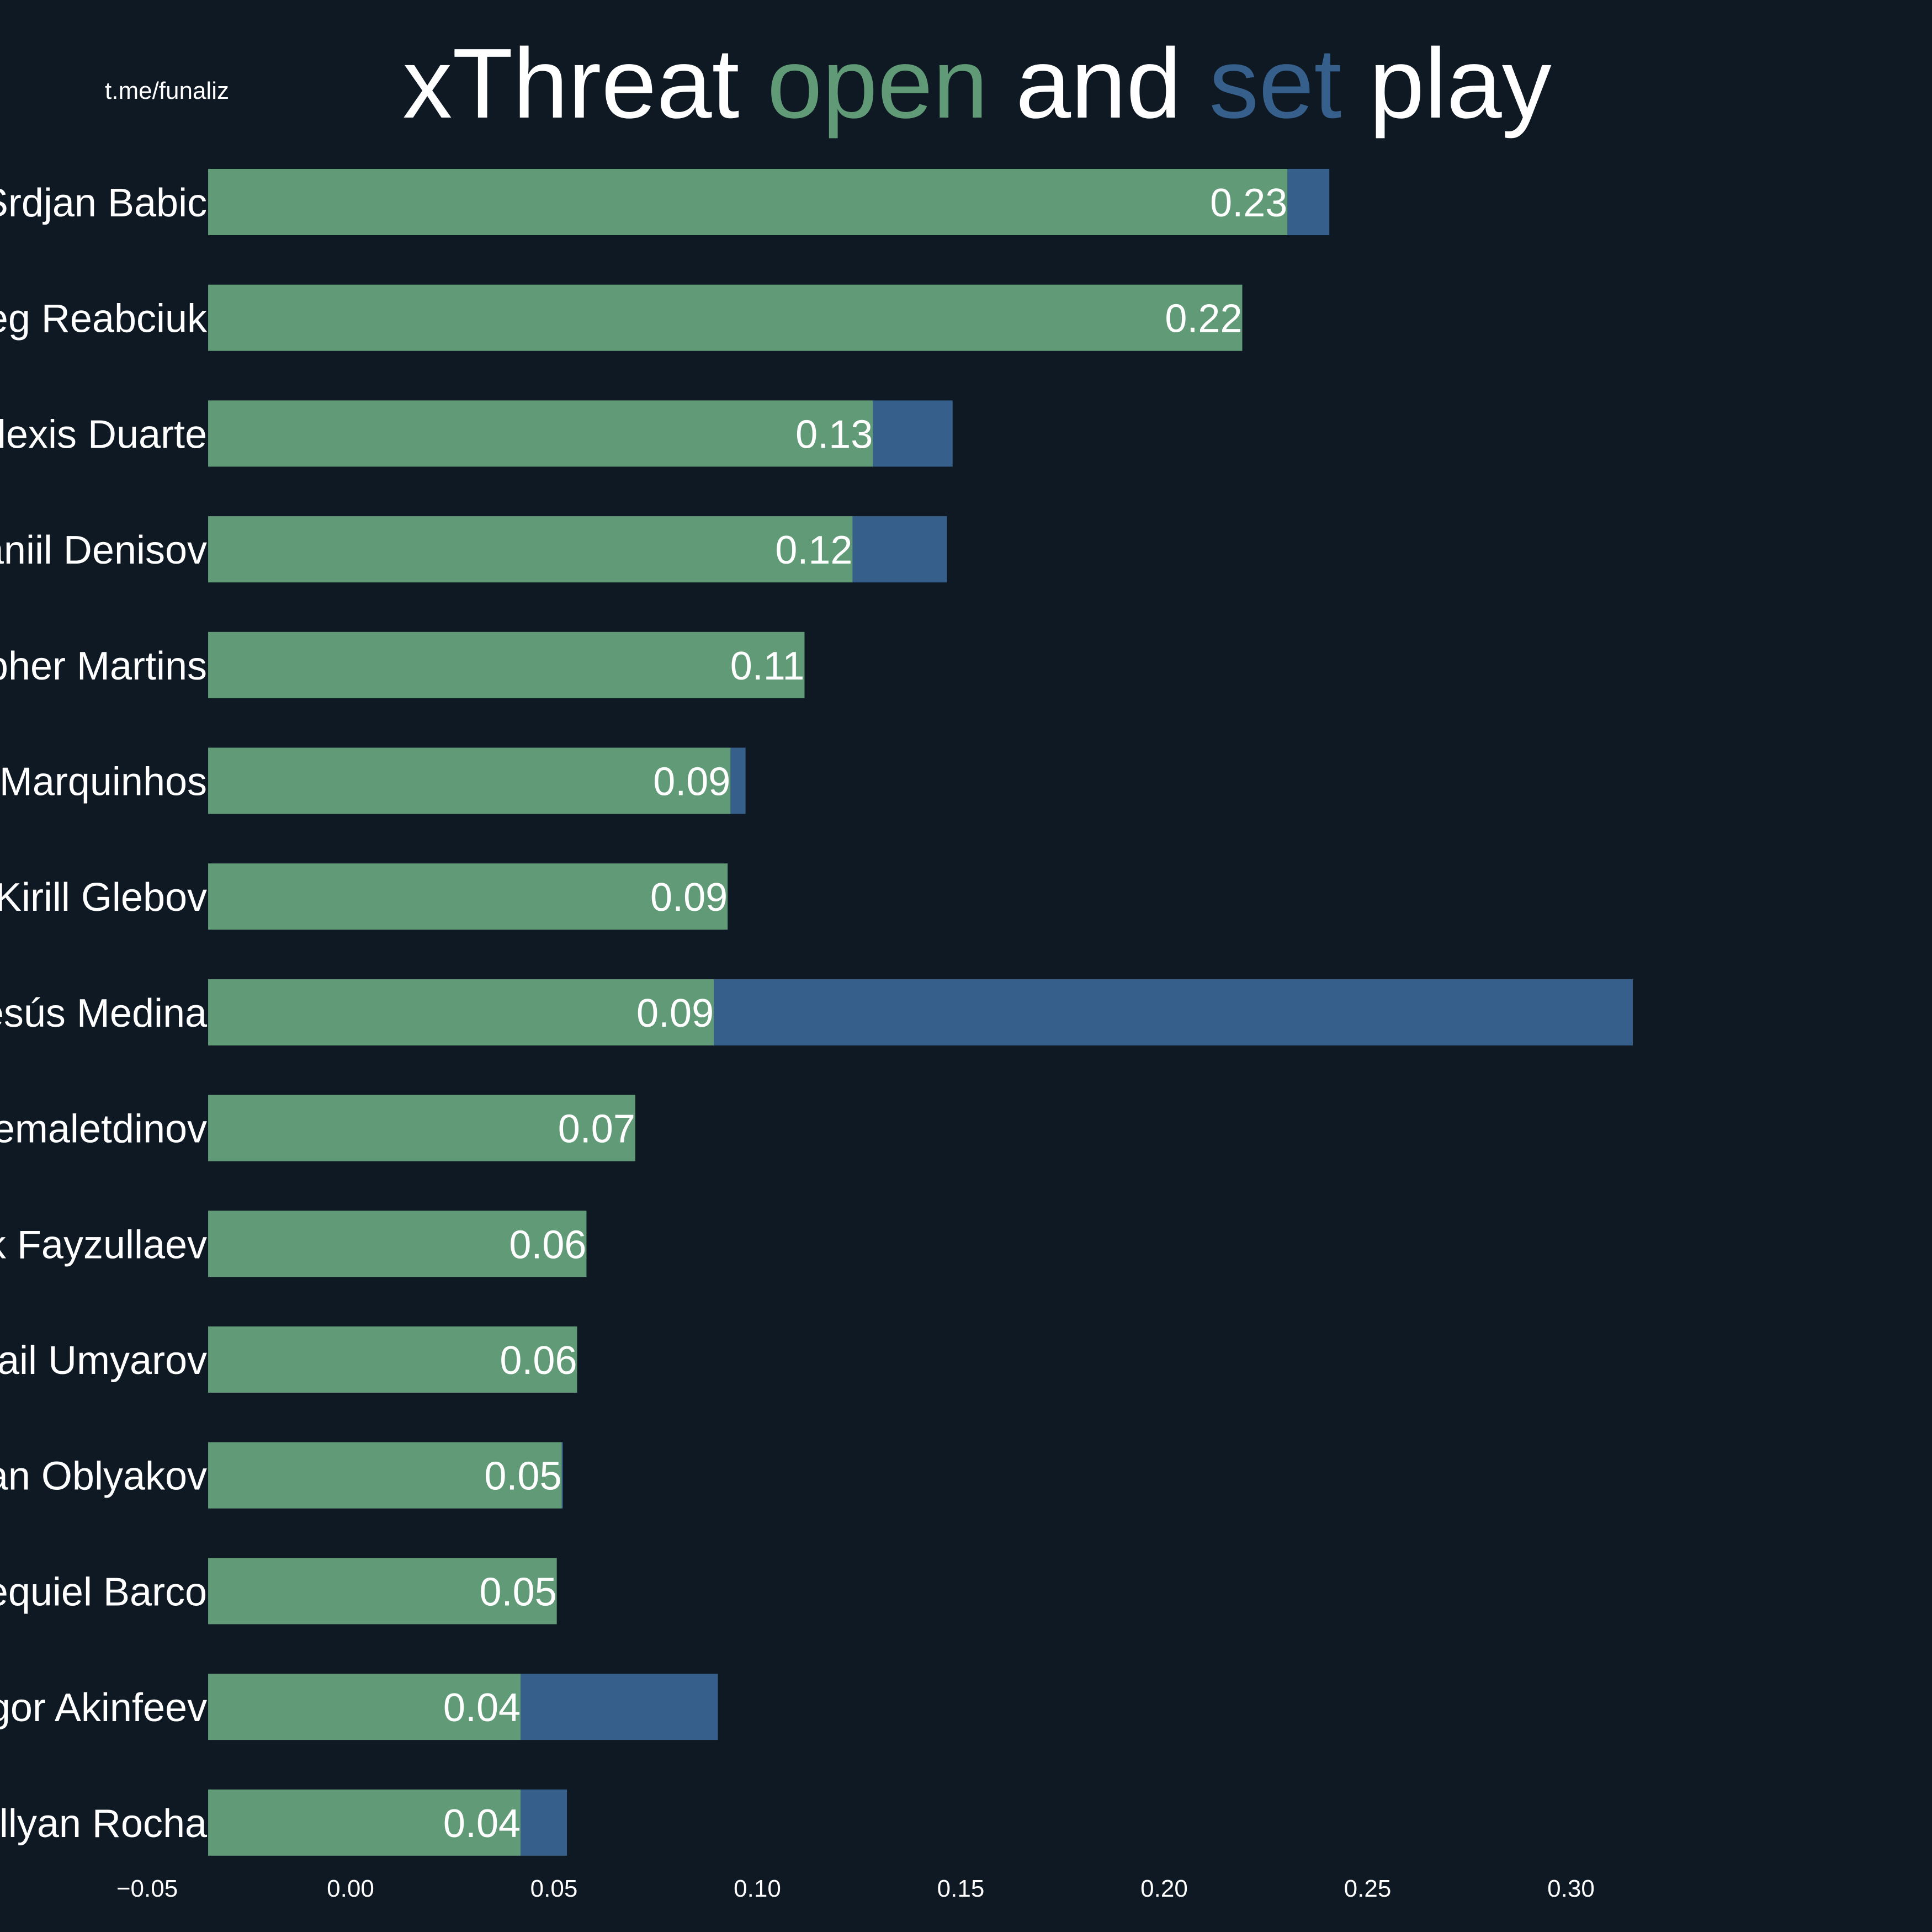 This screenshot has height=1932, width=1932. Describe the element at coordinates (104, 319) in the screenshot. I see `player-label: Oleg Reabciuk` at that location.